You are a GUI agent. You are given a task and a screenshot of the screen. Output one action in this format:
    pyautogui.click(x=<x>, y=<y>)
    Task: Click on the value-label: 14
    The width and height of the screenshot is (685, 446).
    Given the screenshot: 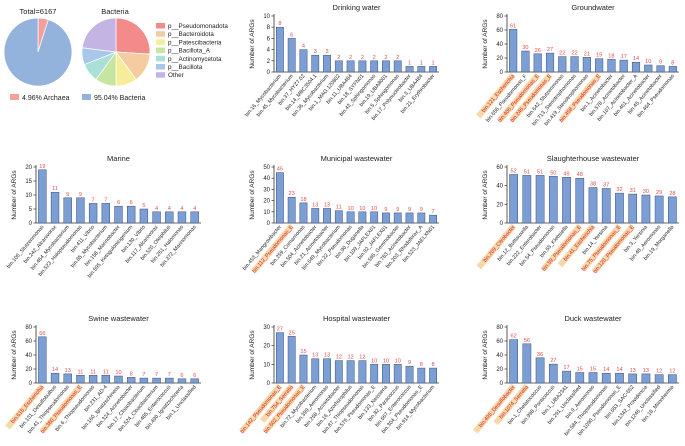 What is the action you would take?
    pyautogui.click(x=606, y=370)
    